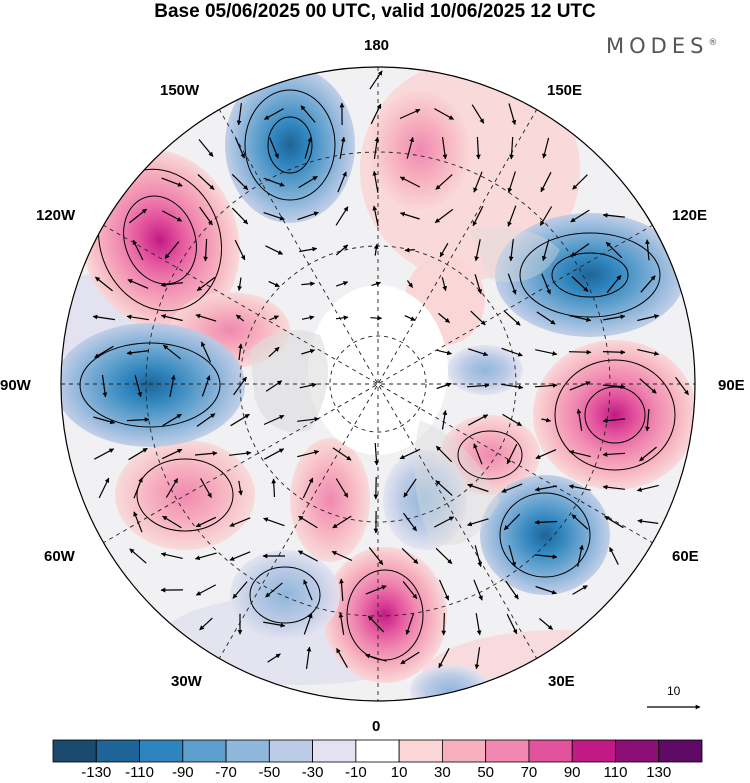  I want to click on lon-label-90w: 90W, so click(15, 385).